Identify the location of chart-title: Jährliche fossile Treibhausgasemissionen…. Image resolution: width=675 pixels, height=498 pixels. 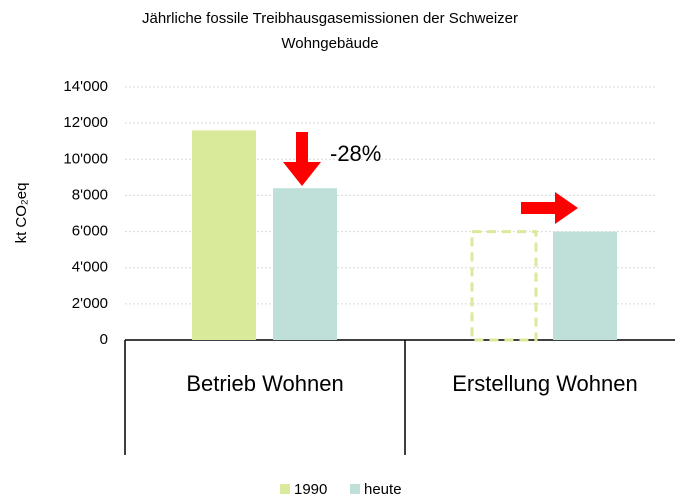
(330, 18).